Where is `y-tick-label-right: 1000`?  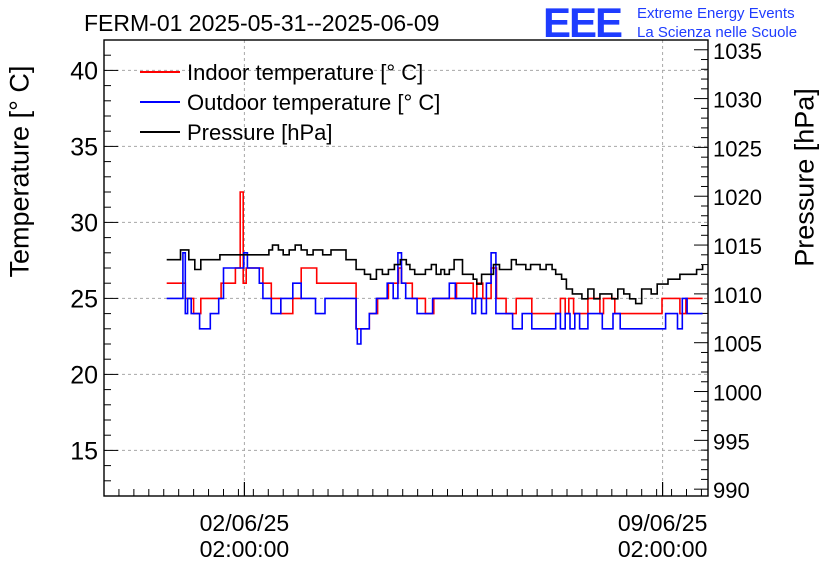
y-tick-label-right: 1000 is located at coordinates (737, 393).